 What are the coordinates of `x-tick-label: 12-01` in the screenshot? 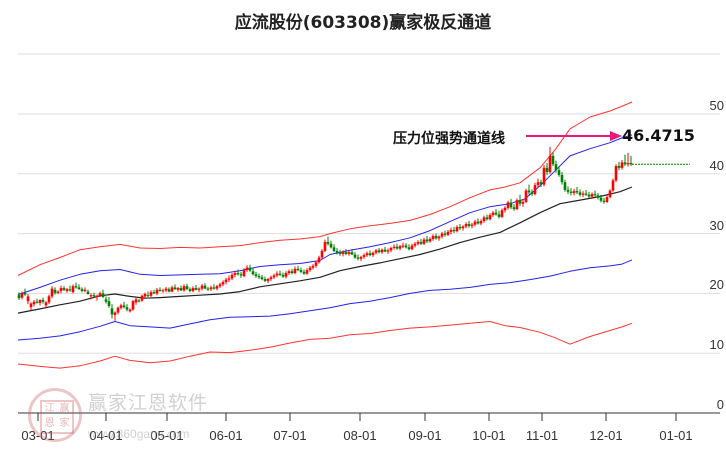 It's located at (606, 435).